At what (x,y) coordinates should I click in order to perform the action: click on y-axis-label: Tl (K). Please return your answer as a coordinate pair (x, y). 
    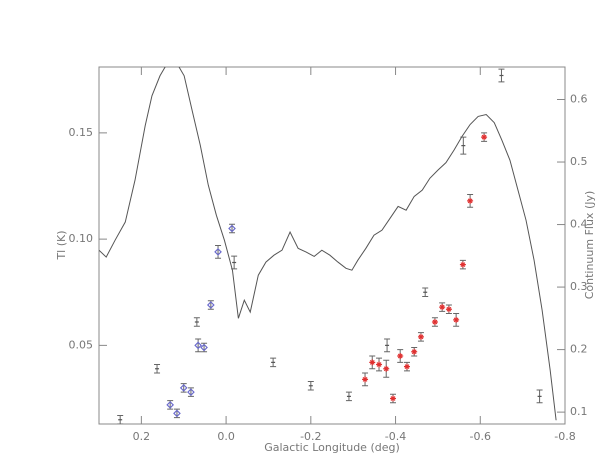
    Looking at the image, I should click on (61, 245).